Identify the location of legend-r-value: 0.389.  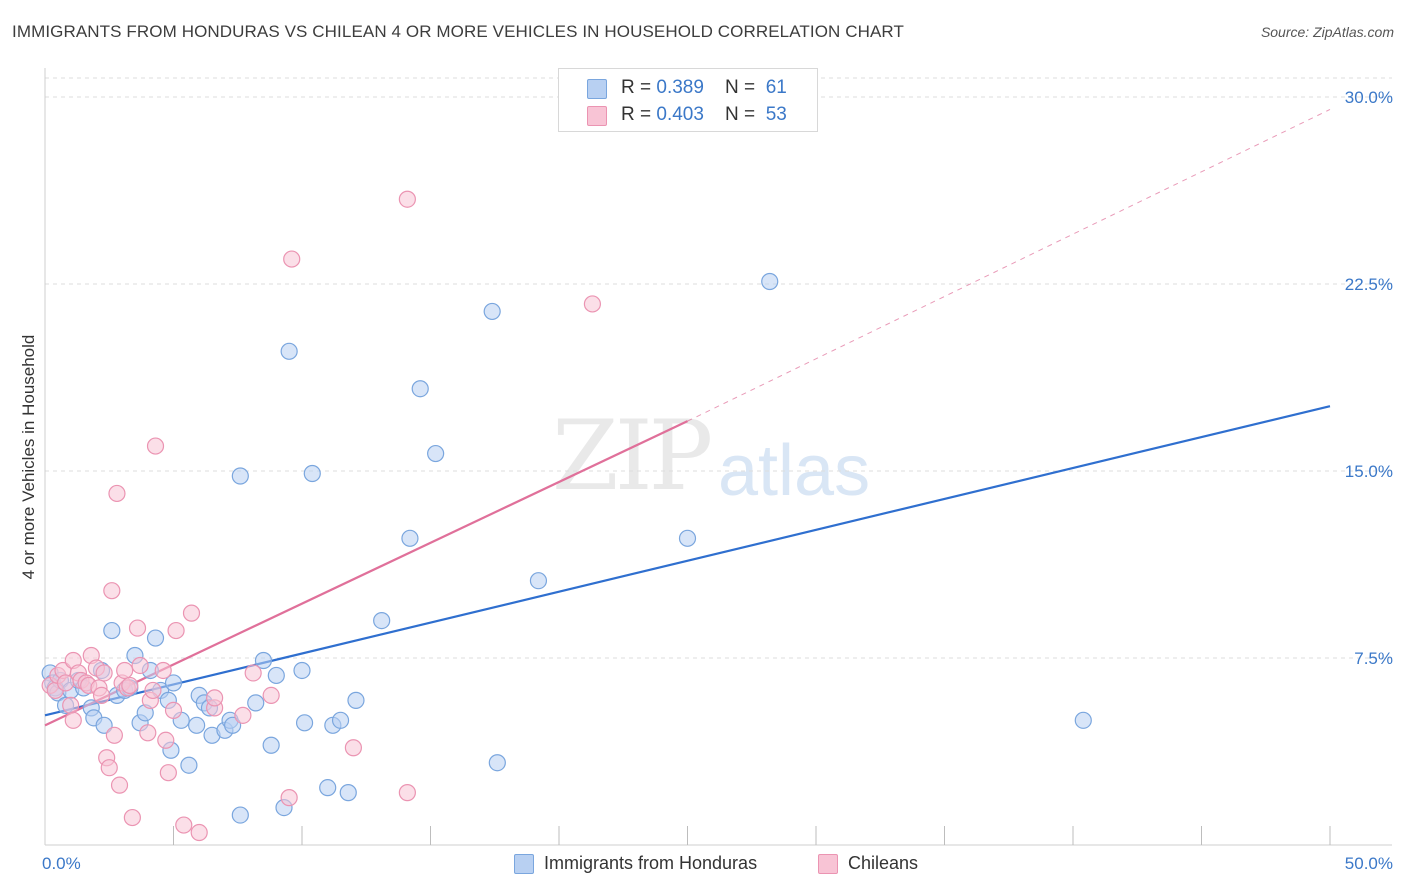
(680, 87).